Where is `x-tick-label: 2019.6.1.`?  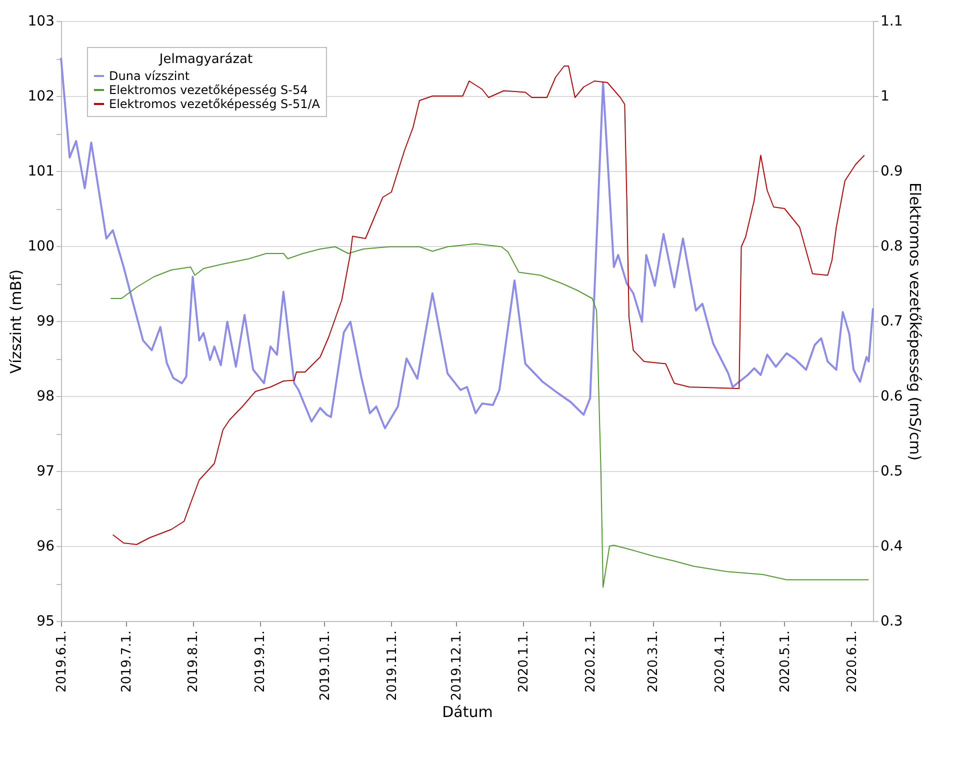 x-tick-label: 2019.6.1. is located at coordinates (62, 661).